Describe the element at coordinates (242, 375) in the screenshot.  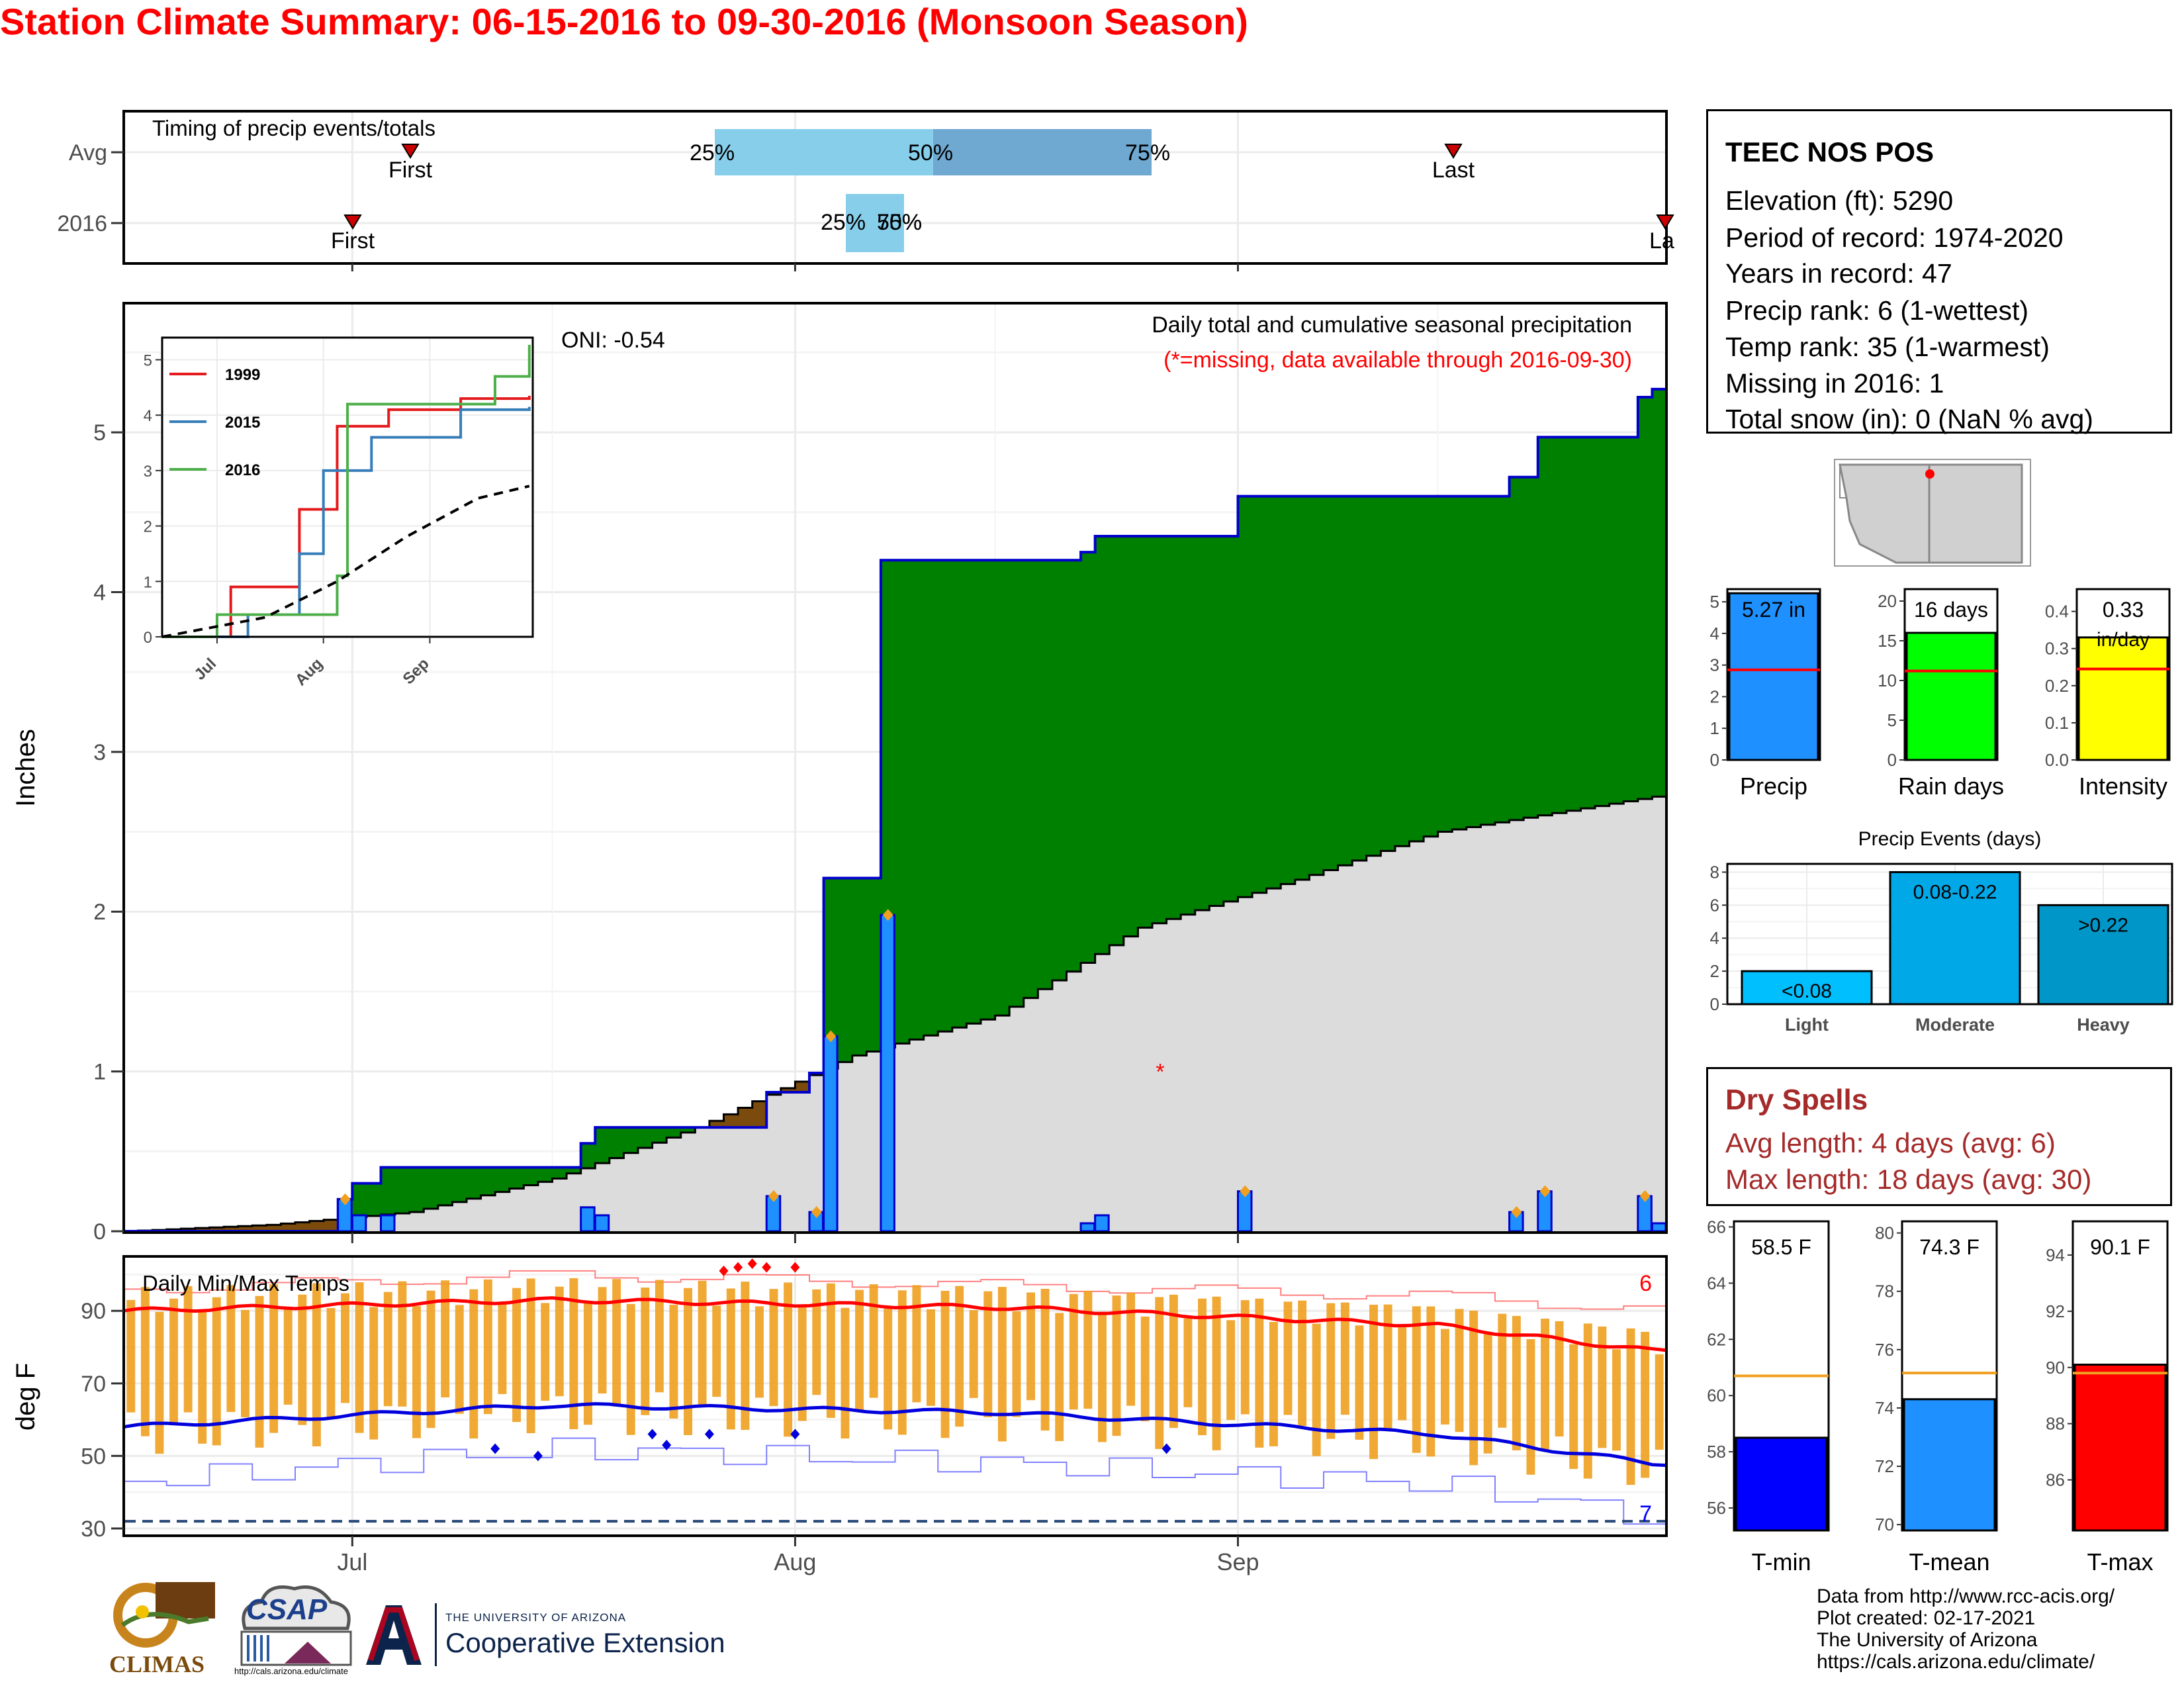
I see `inset-legend-label-1999: 1999` at that location.